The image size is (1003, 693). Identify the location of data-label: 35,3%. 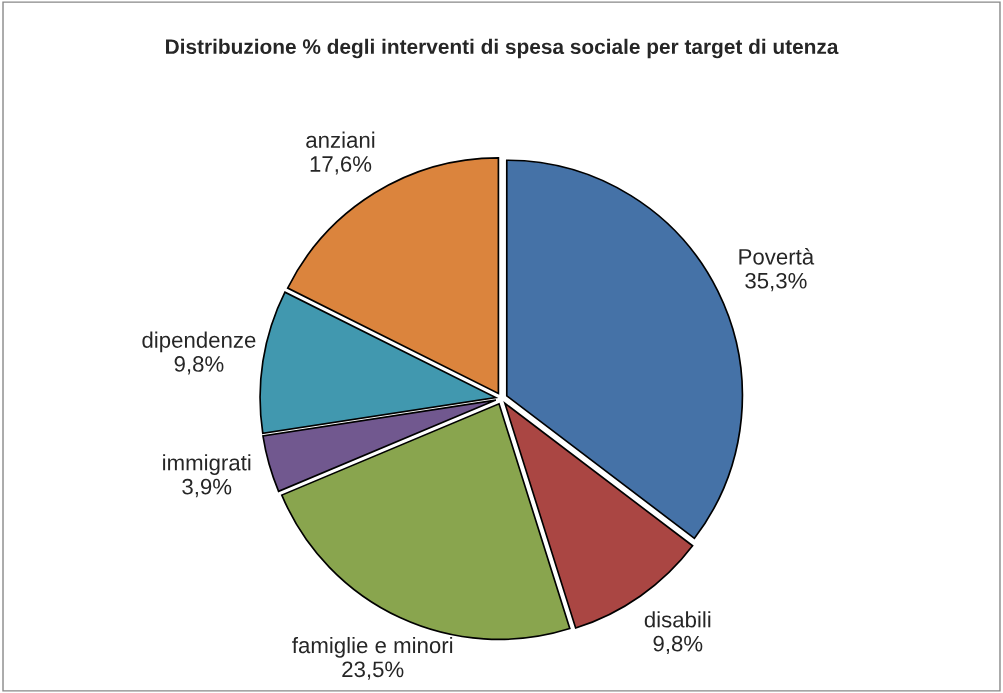
(776, 282).